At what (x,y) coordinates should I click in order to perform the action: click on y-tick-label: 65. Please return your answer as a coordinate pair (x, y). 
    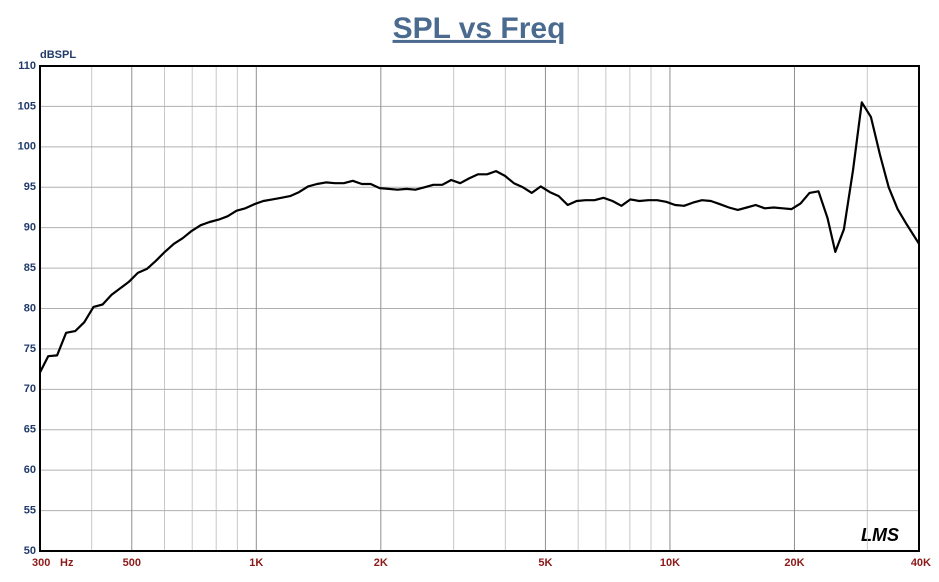
    Looking at the image, I should click on (30, 430).